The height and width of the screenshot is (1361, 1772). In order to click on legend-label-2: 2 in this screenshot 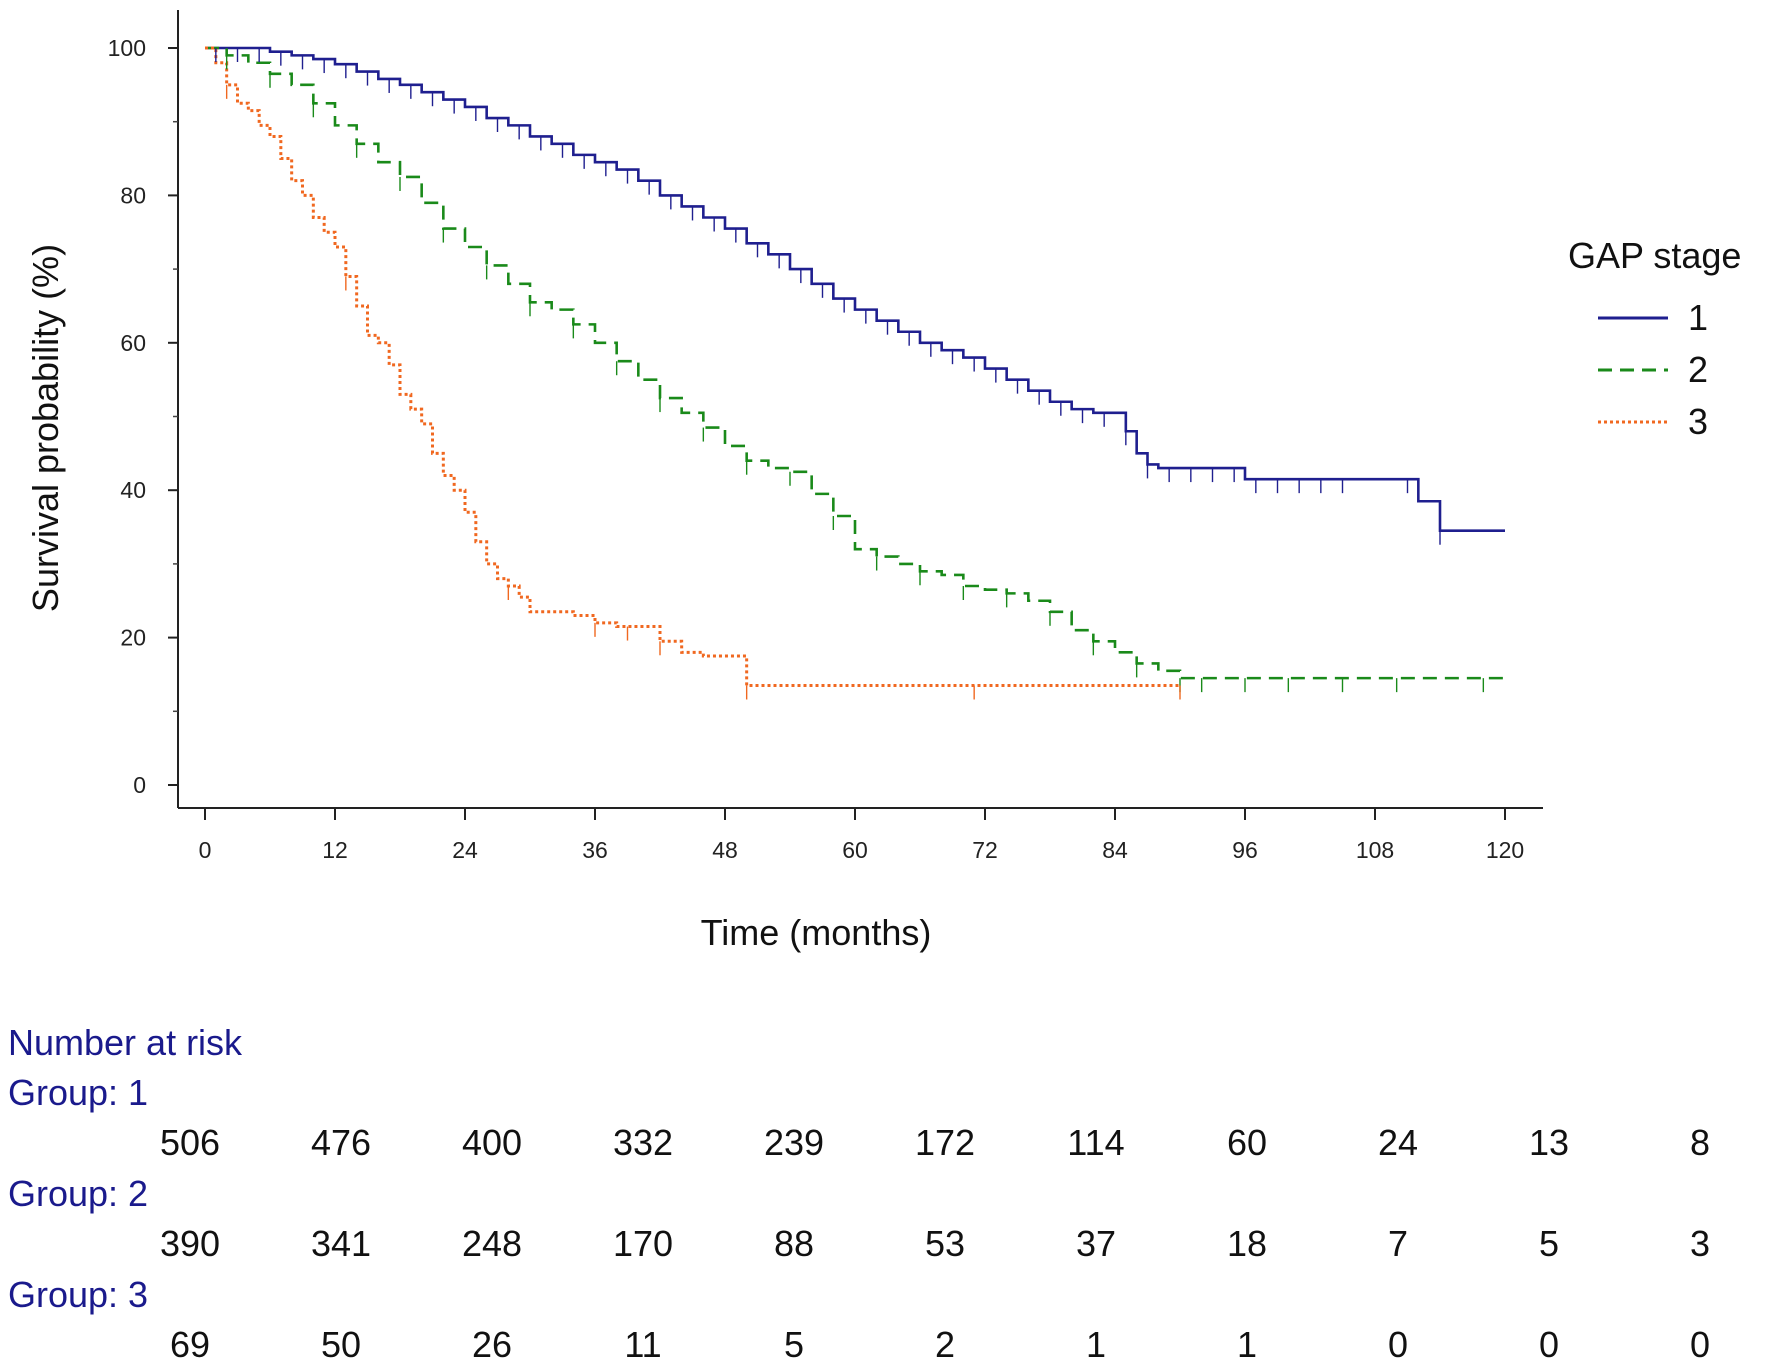, I will do `click(1698, 369)`.